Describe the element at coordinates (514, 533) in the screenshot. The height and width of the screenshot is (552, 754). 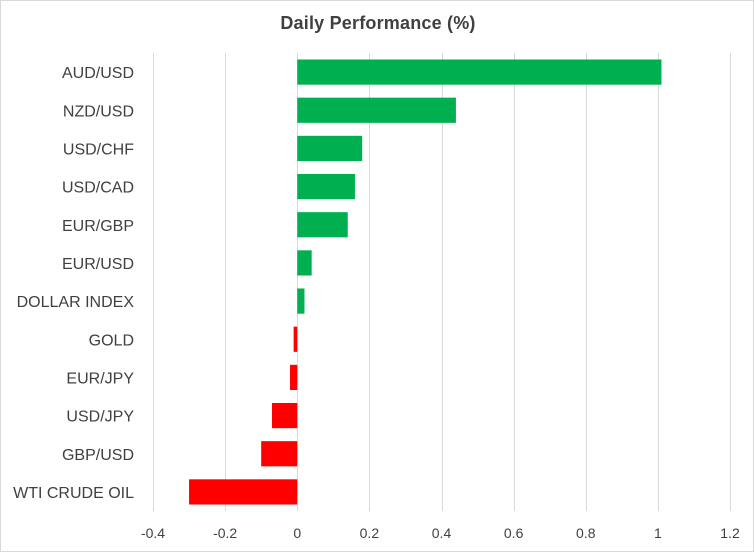
I see `x-tick-label: 0.6` at that location.